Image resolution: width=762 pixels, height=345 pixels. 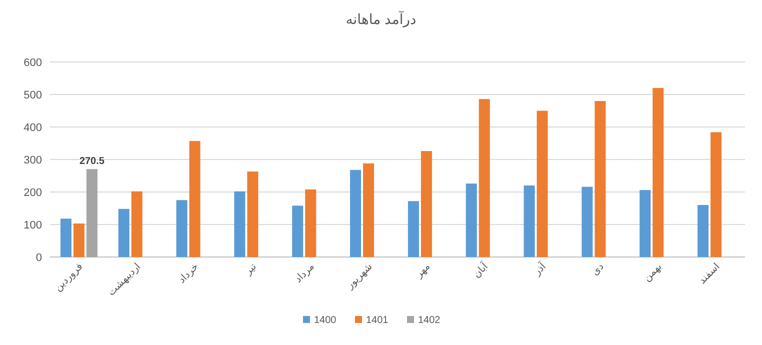 What do you see at coordinates (33, 160) in the screenshot?
I see `y-tick-label: 300` at bounding box center [33, 160].